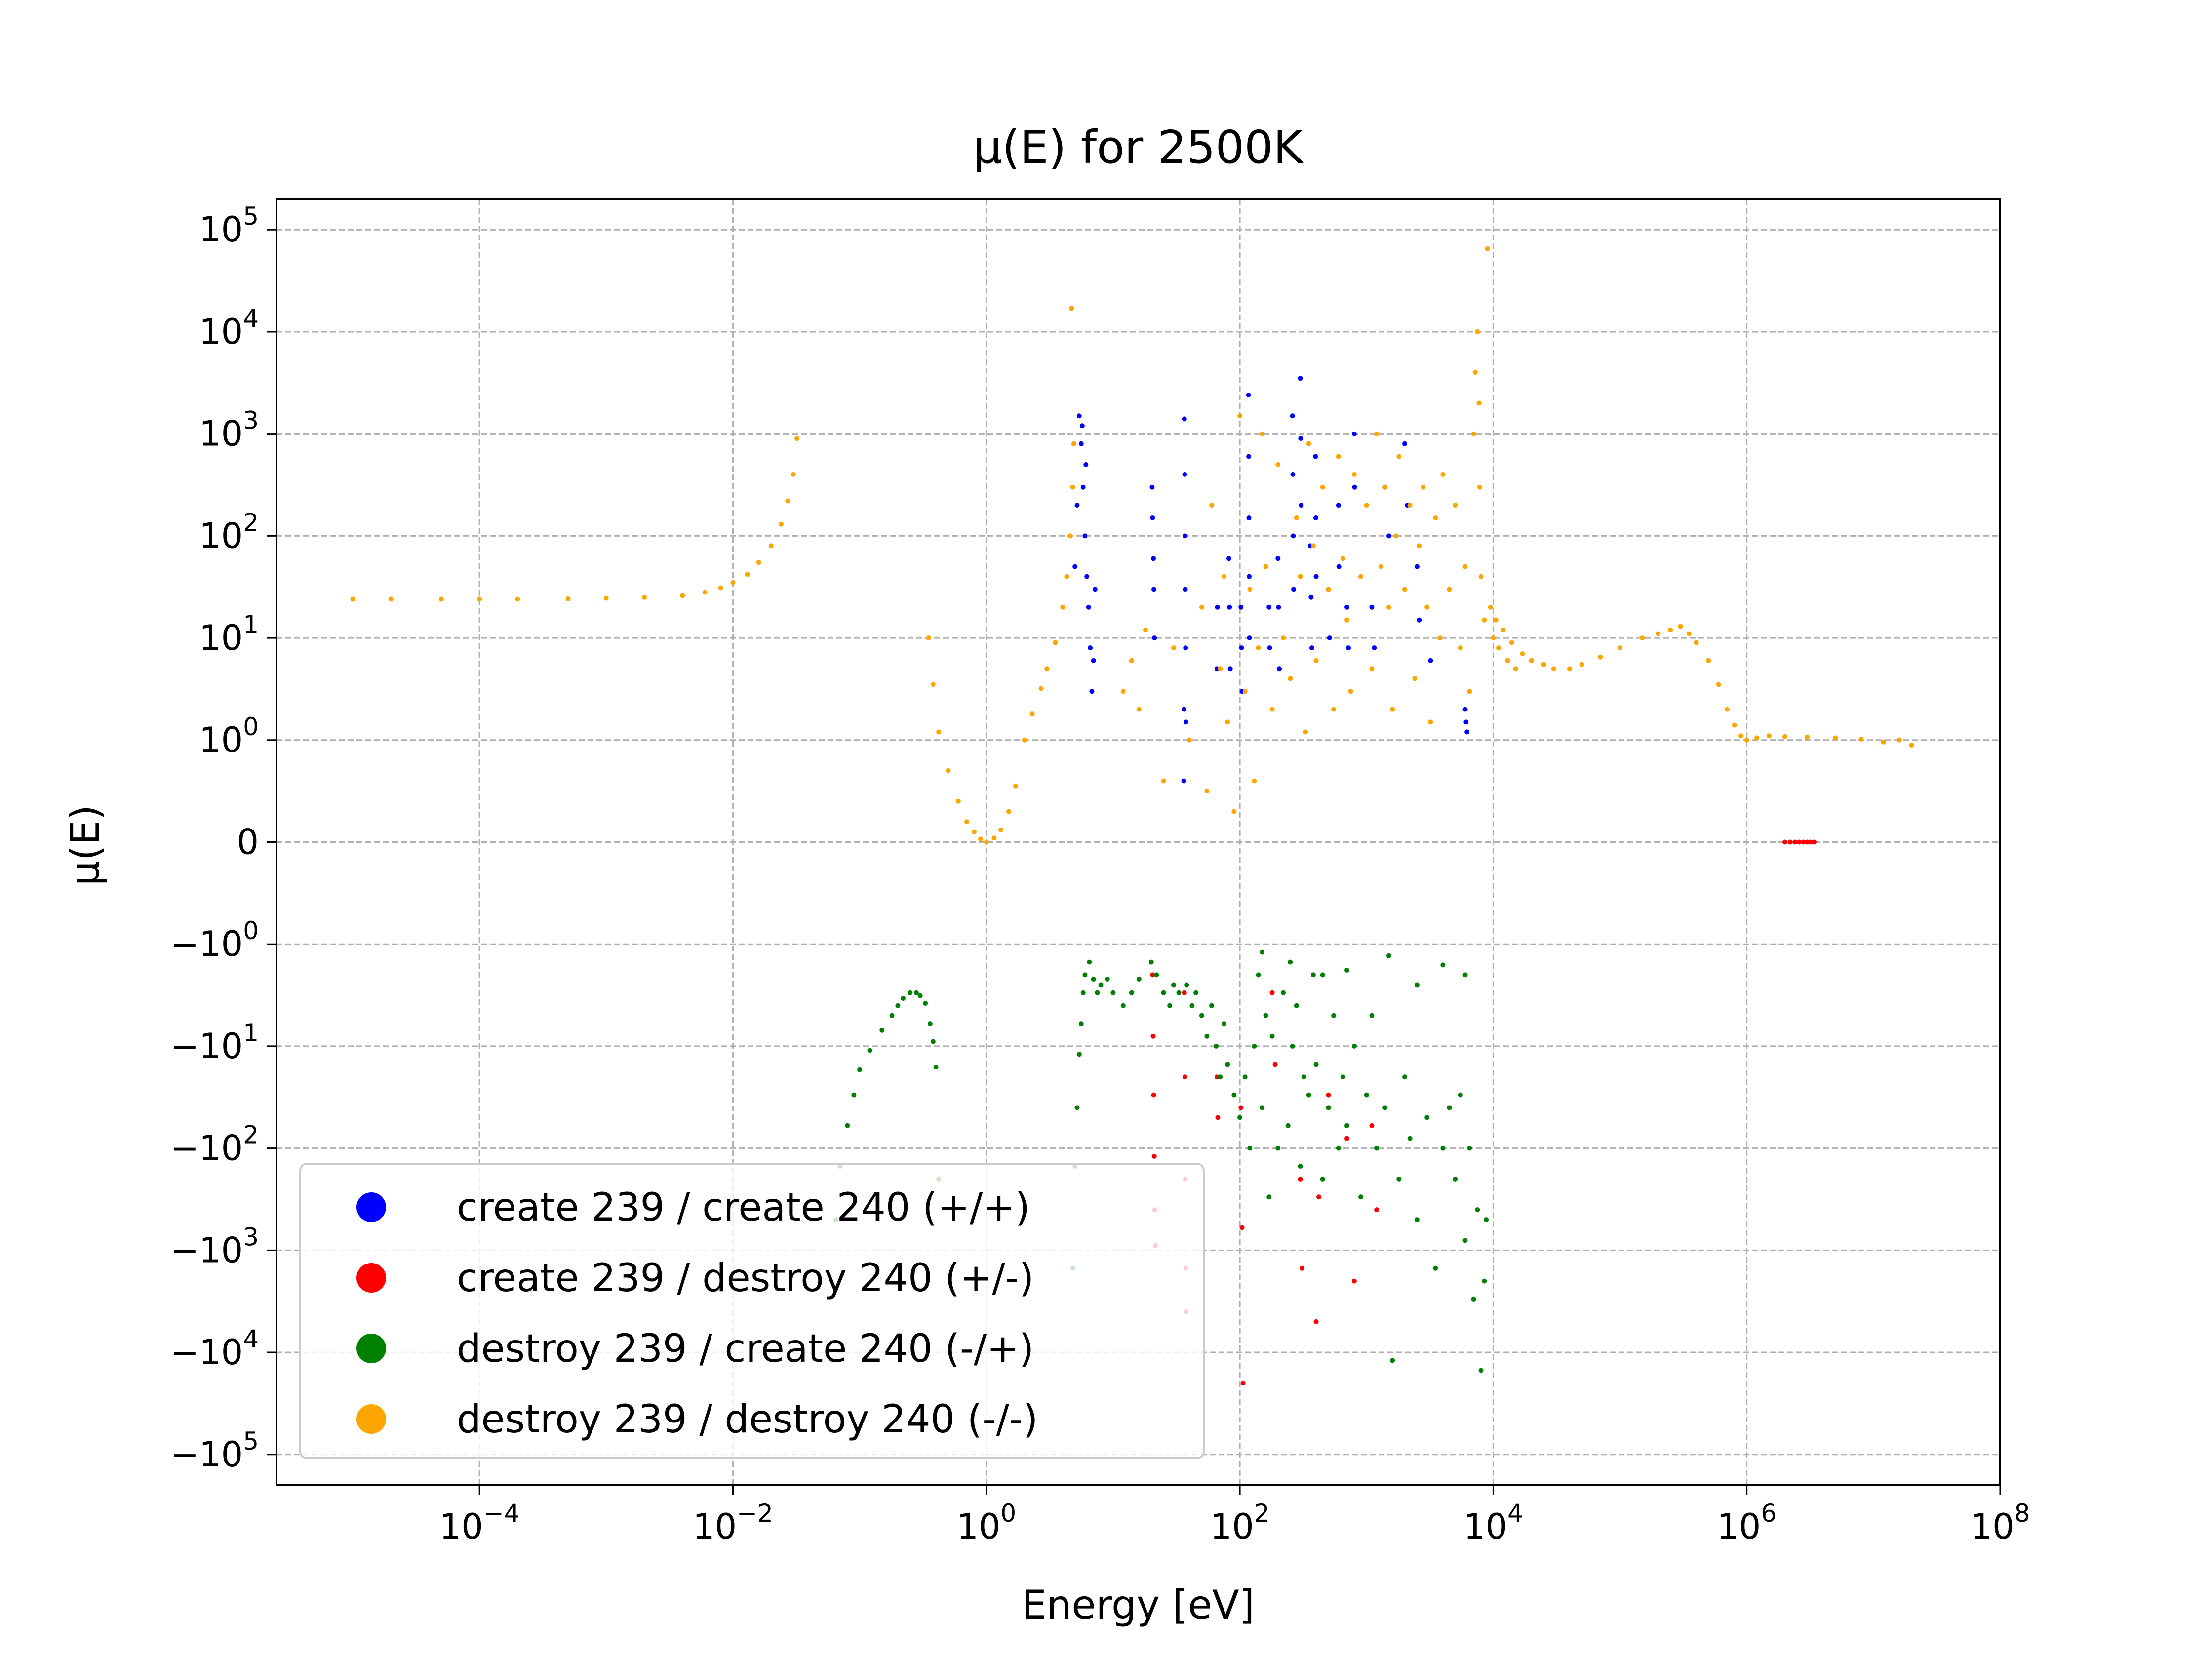 The height and width of the screenshot is (1659, 2212). I want to click on y-tick-exponent-1: 4, so click(251, 318).